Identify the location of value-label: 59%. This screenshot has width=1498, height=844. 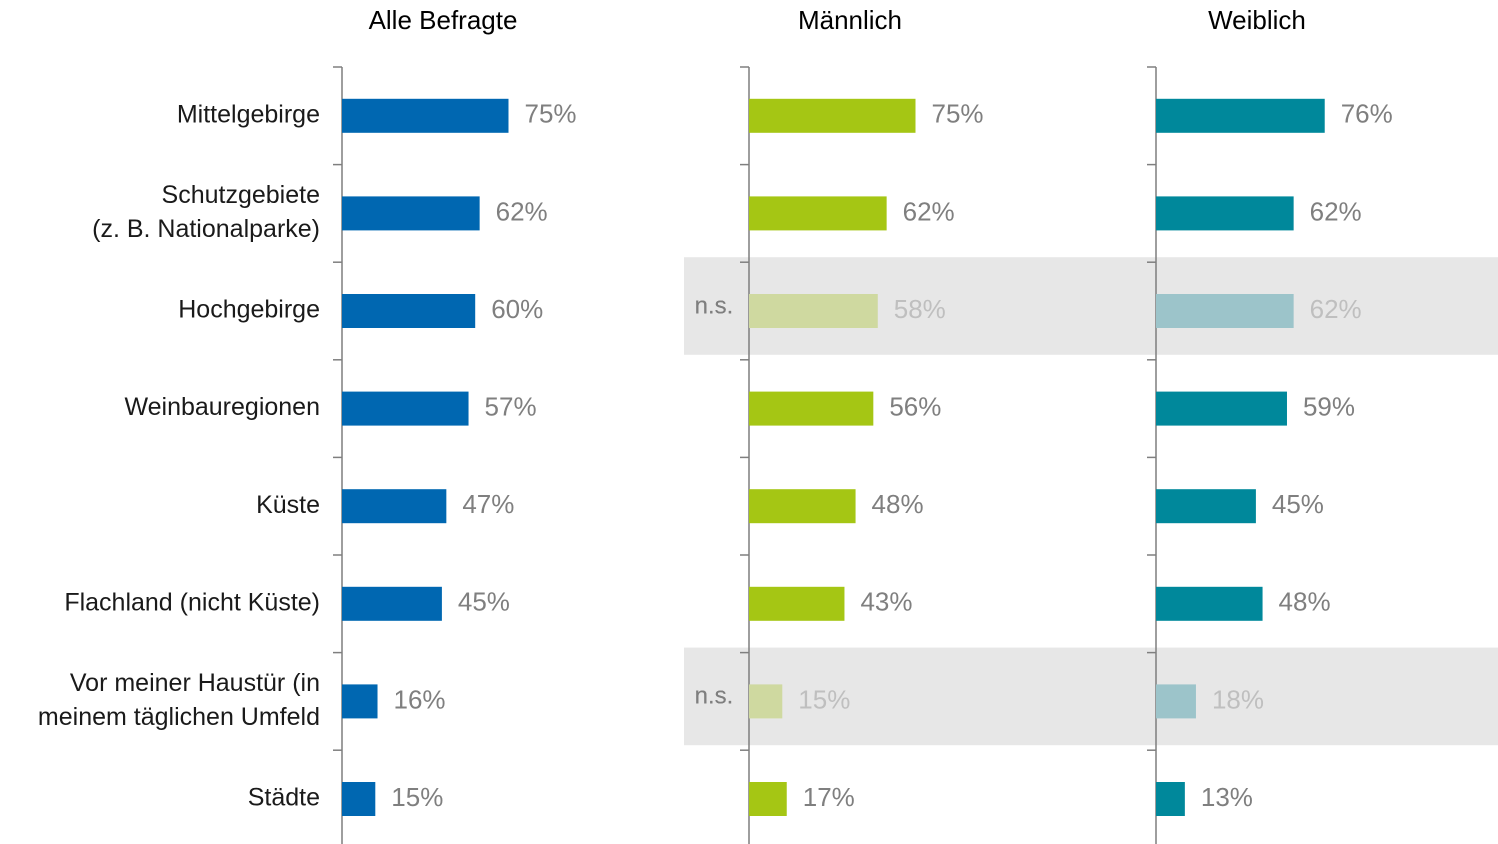
(1329, 406).